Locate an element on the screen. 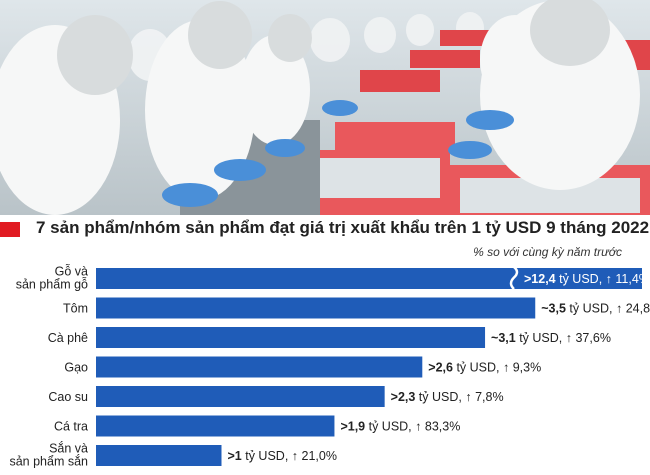 The width and height of the screenshot is (650, 475). value-label: >1,9 tỷ USD, ↑ 83,3% is located at coordinates (400, 427).